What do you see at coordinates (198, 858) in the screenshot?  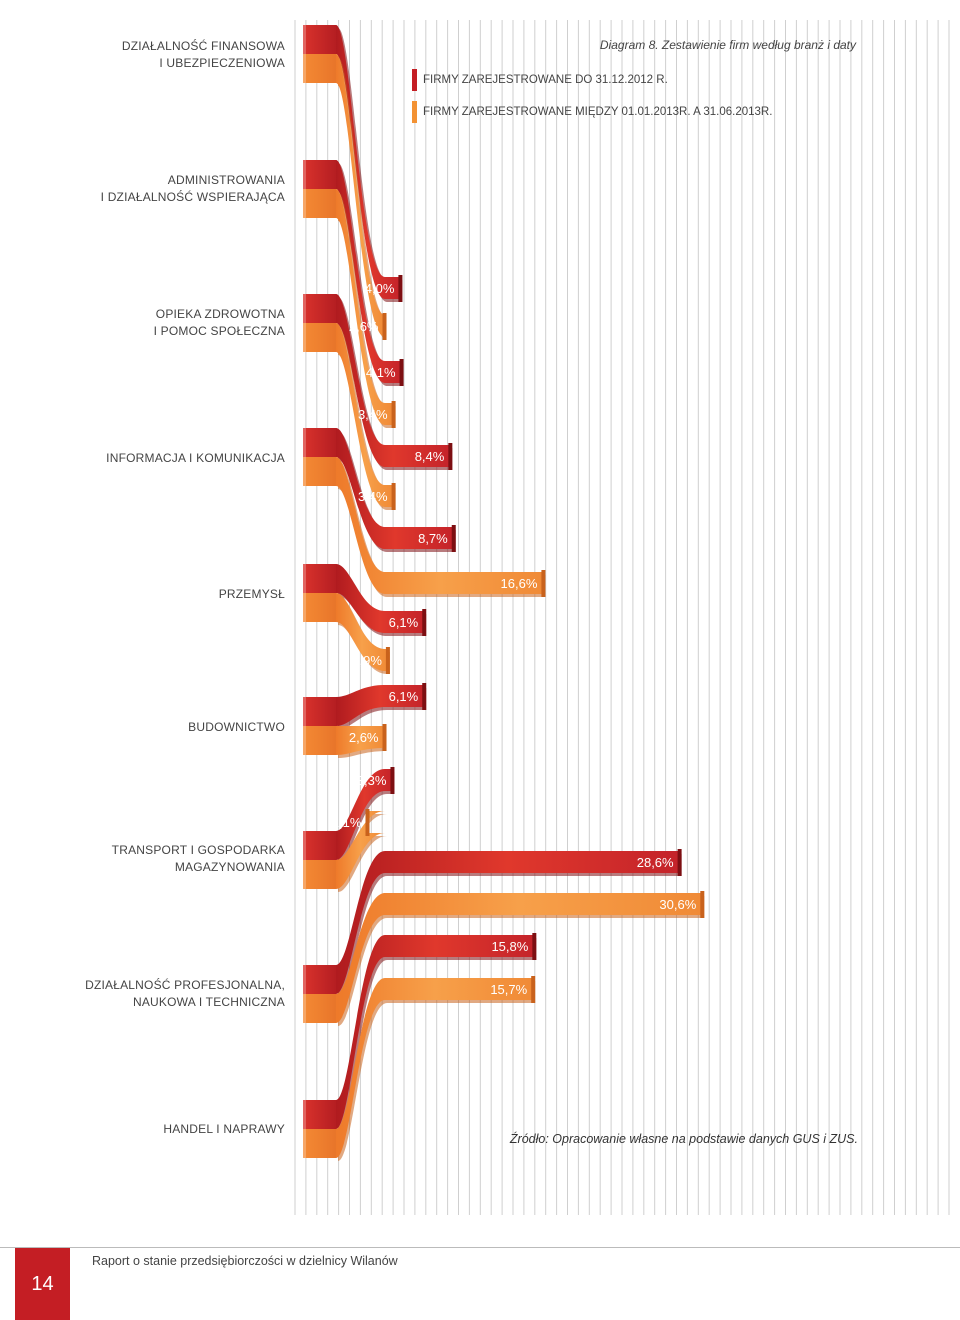 I see `category-label: TRANSPORT I GOSPODARKA MAGAZYNOWANIA` at bounding box center [198, 858].